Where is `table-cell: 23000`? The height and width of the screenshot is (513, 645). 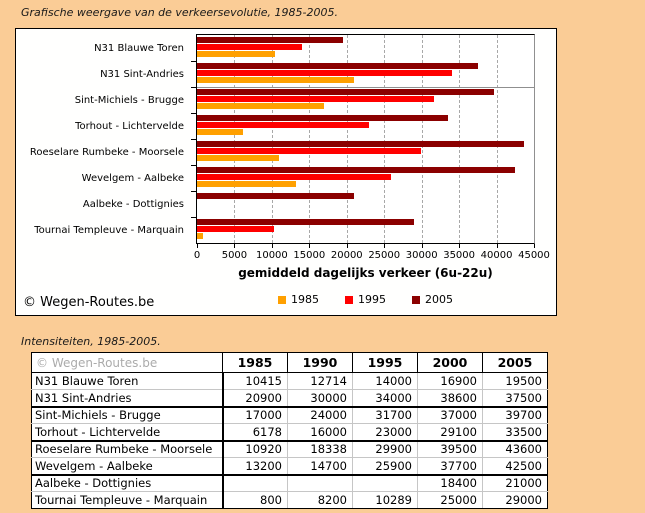 table-cell: 23000 is located at coordinates (385, 432).